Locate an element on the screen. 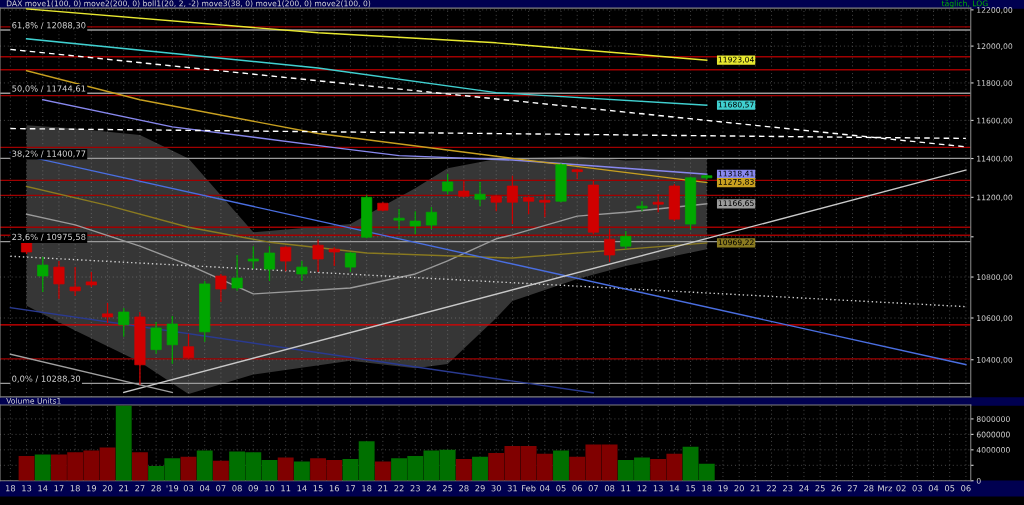  x-tick-label: 12 is located at coordinates (642, 488).